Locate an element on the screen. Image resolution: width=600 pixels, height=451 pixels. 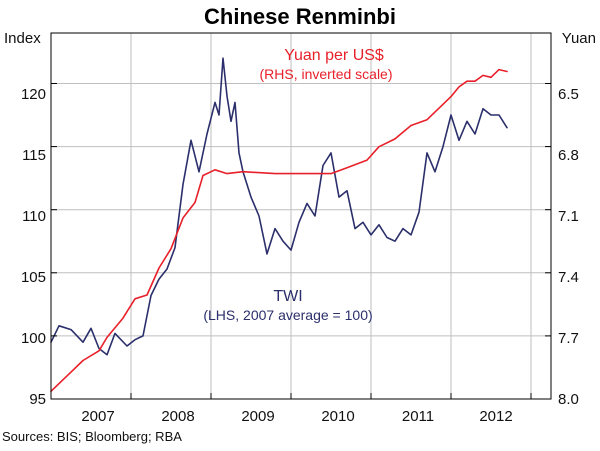
right-axis-unit-label: Yuan is located at coordinates (579, 38).